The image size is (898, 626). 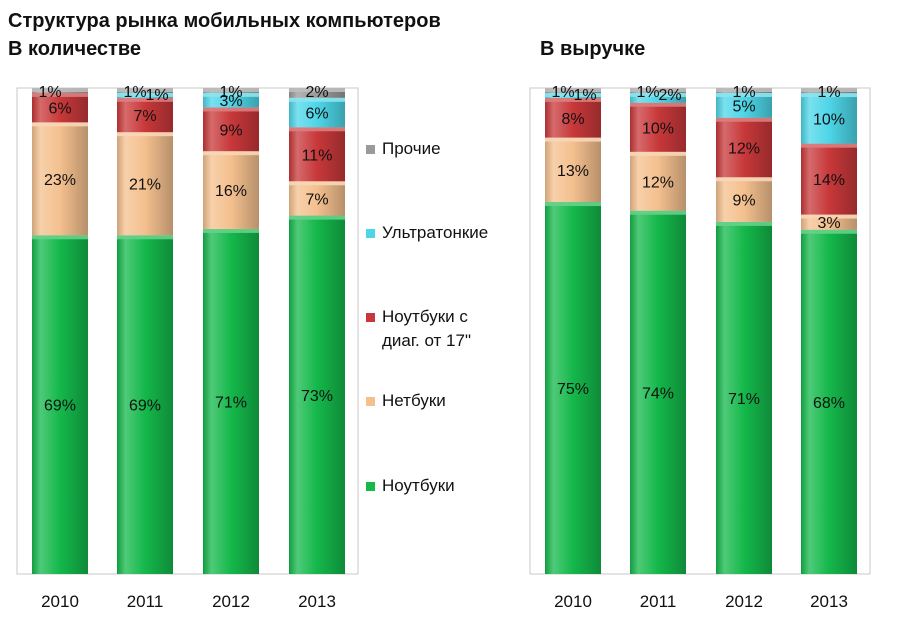 I want to click on data-label-netbooks-2010-0: 23%, so click(x=60, y=180).